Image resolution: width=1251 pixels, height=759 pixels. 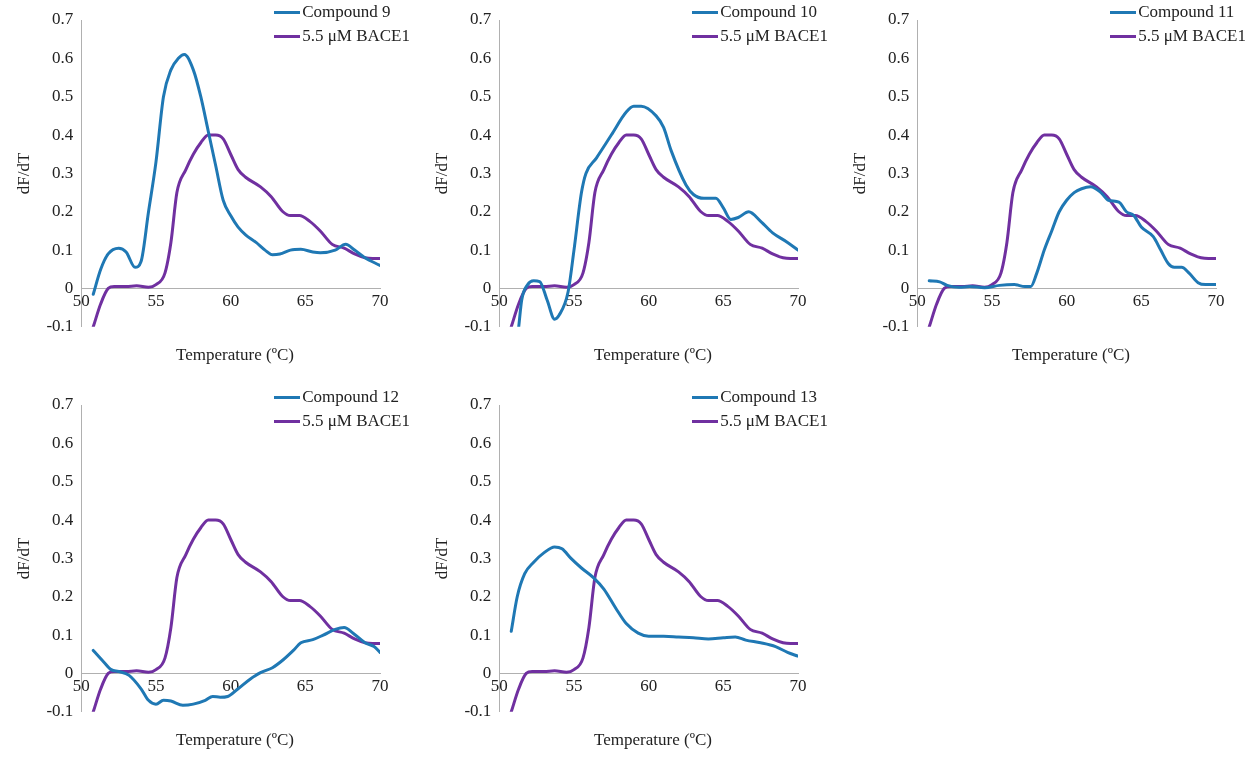 What do you see at coordinates (768, 397) in the screenshot?
I see `legend-label: Compound 13` at bounding box center [768, 397].